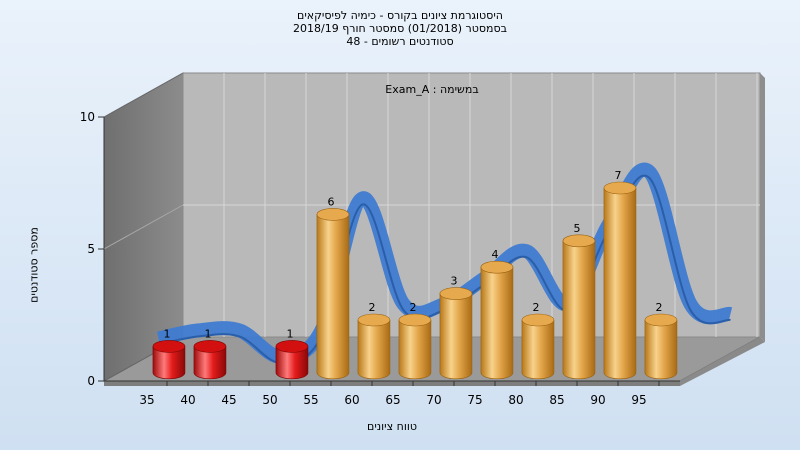  Describe the element at coordinates (617, 175) in the screenshot. I see `bar-value-label: 7` at that location.